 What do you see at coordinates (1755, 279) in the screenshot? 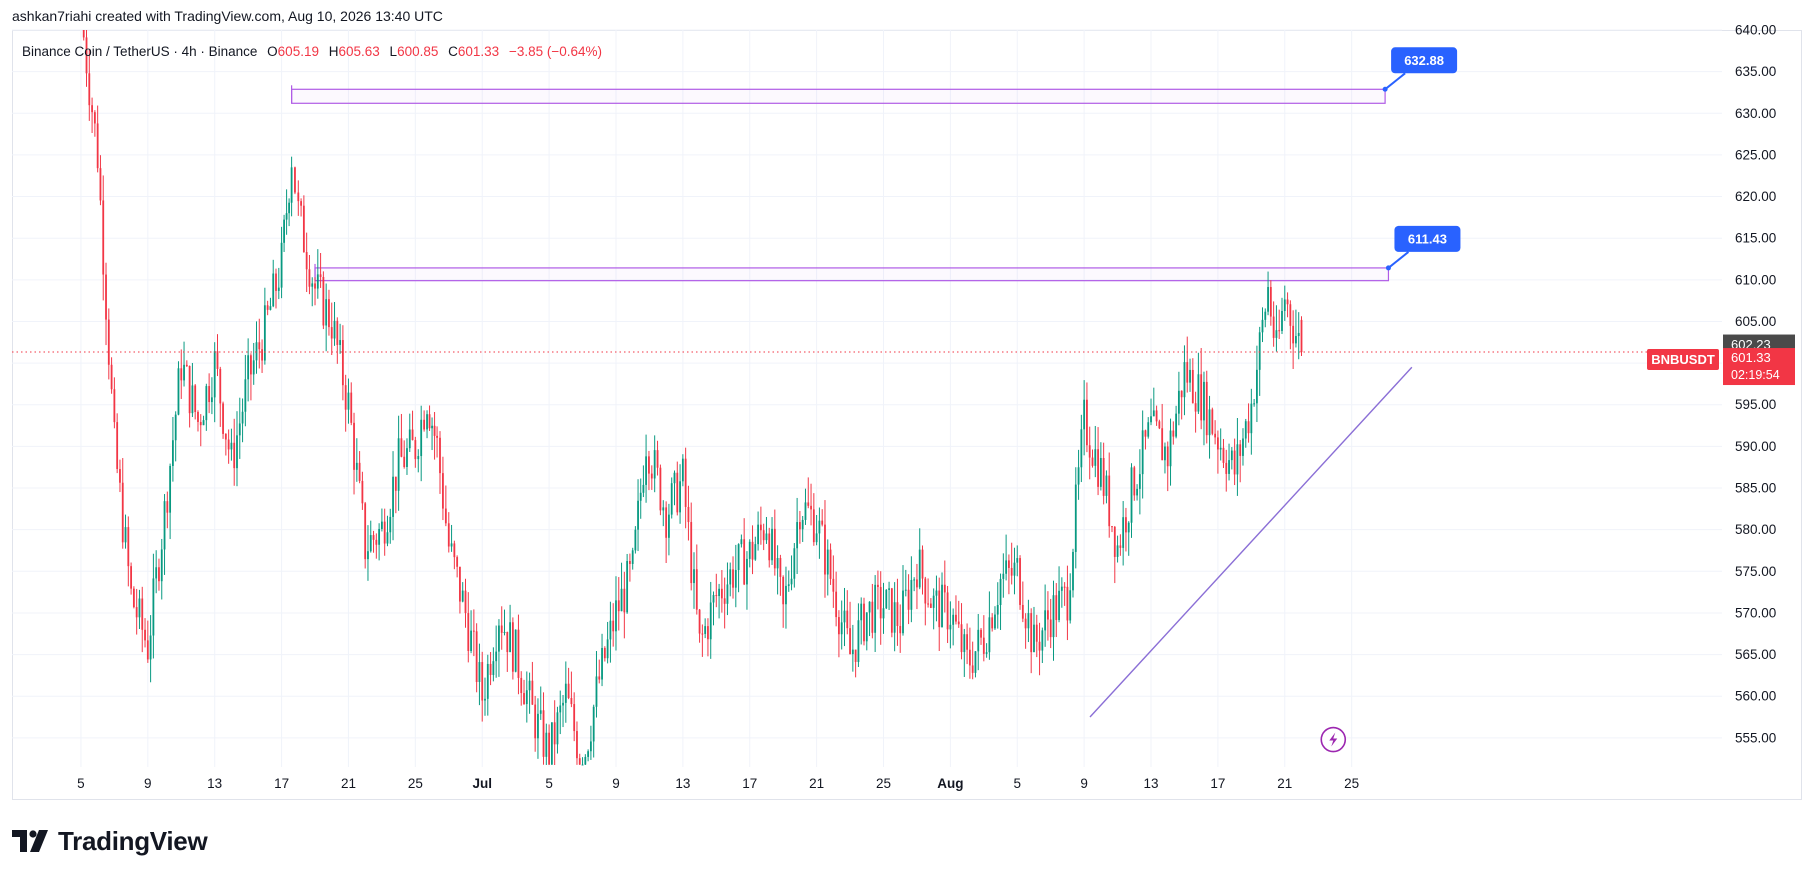
I see `y-tick-label: 610.00` at bounding box center [1755, 279].